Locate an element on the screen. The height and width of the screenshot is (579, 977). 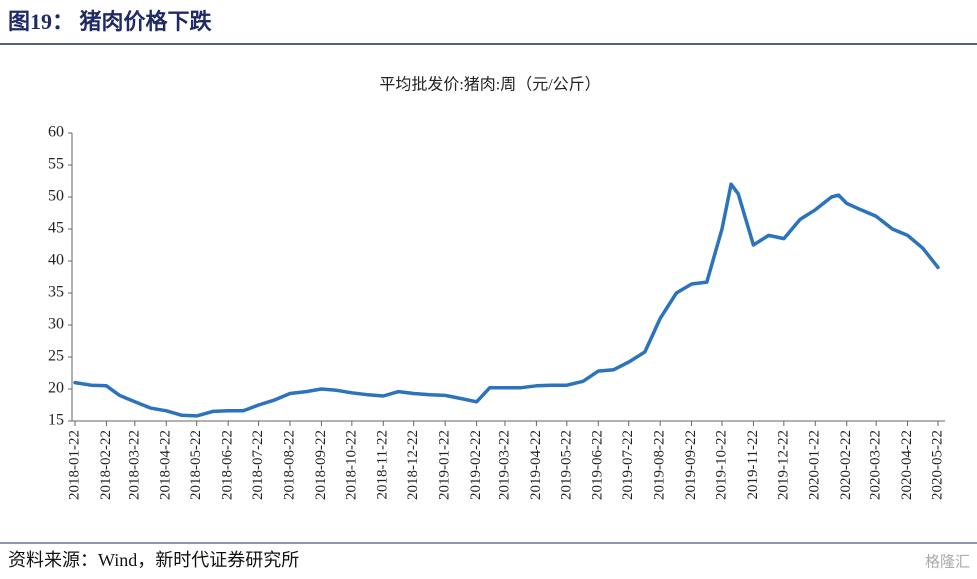
y-tick-label: 30 is located at coordinates (56, 324).